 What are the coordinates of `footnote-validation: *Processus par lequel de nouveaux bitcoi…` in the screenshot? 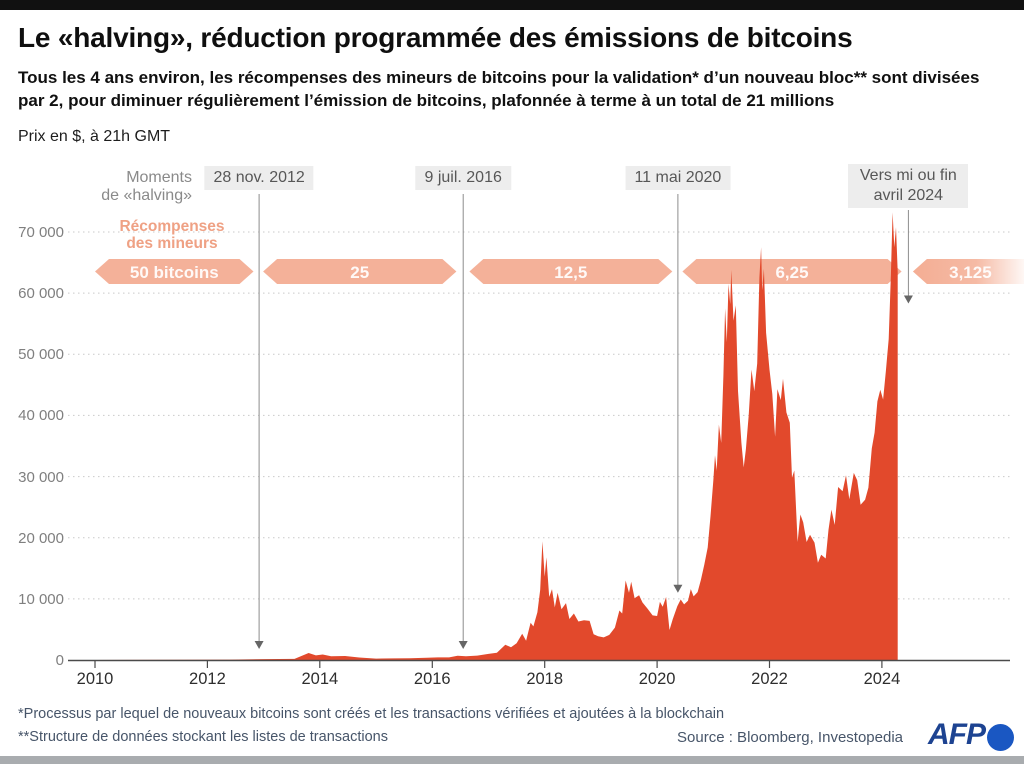 It's located at (371, 714).